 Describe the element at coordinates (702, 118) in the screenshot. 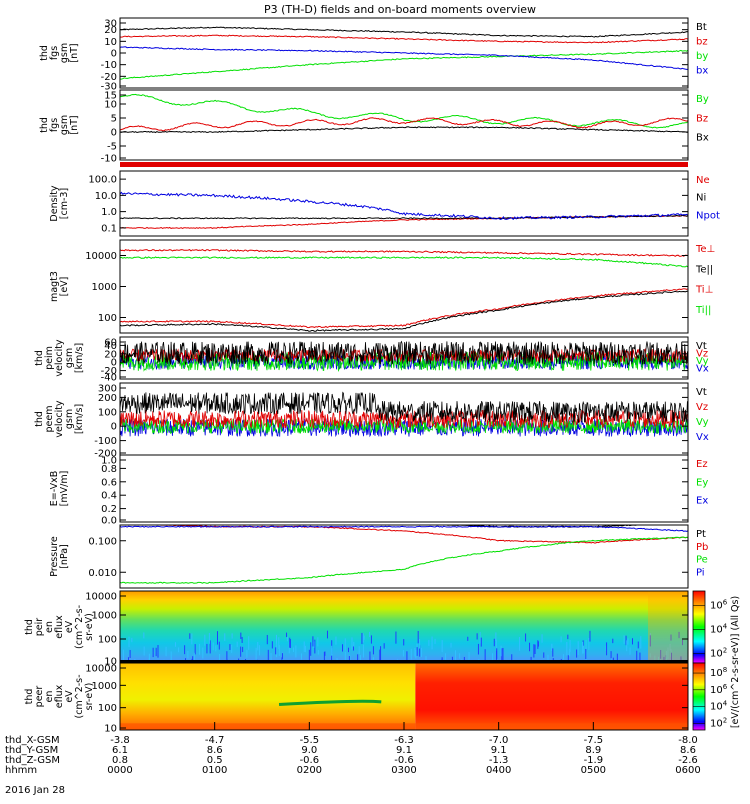

I see `legend-entry: Bz` at that location.